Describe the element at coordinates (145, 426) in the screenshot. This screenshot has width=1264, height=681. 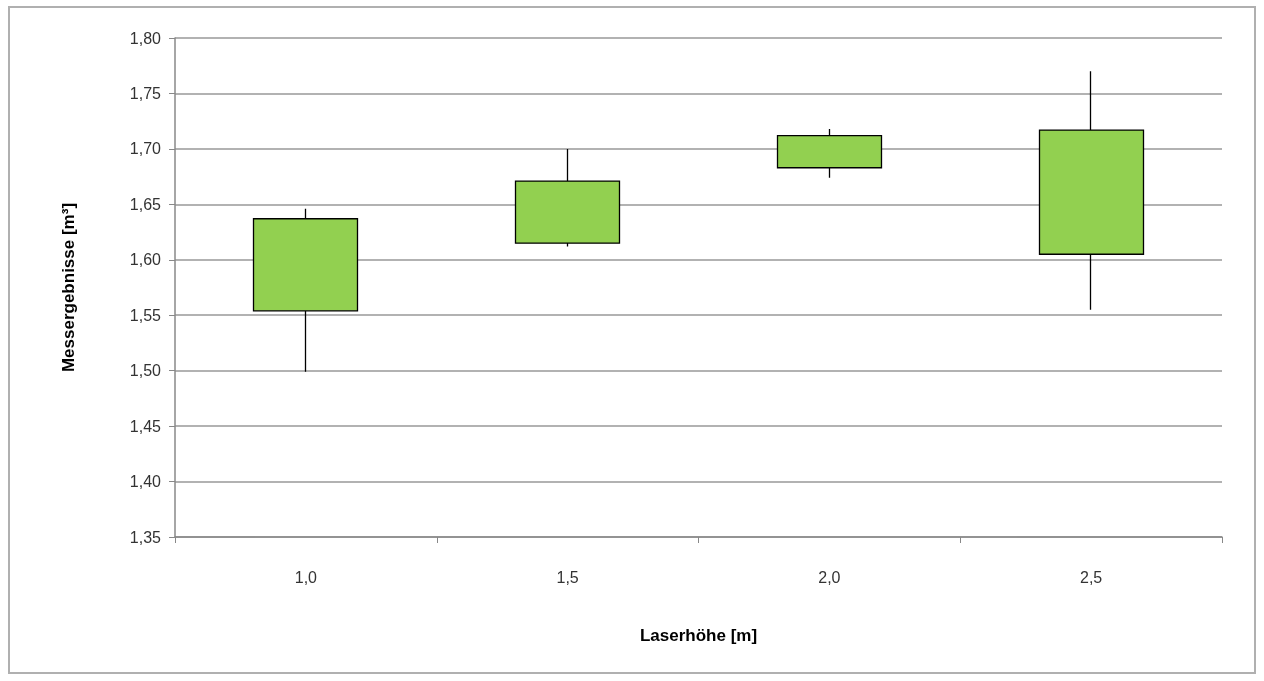
I see `y-tick-label: 1,45` at that location.